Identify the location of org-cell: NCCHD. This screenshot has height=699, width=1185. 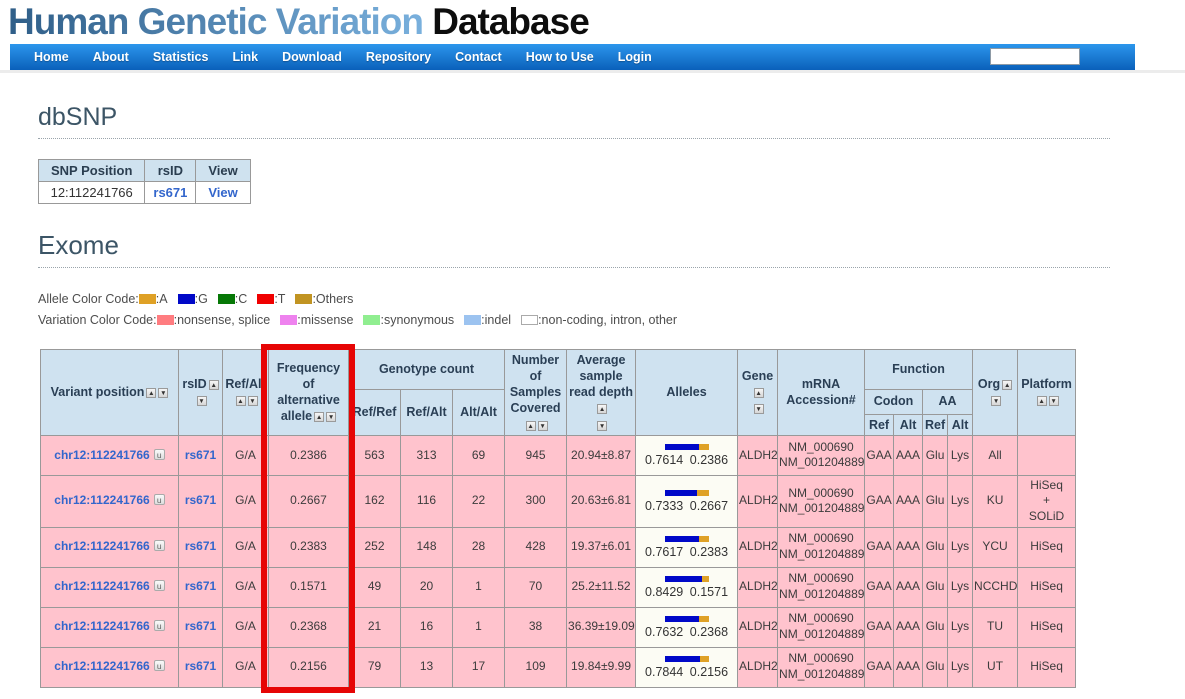
(995, 587).